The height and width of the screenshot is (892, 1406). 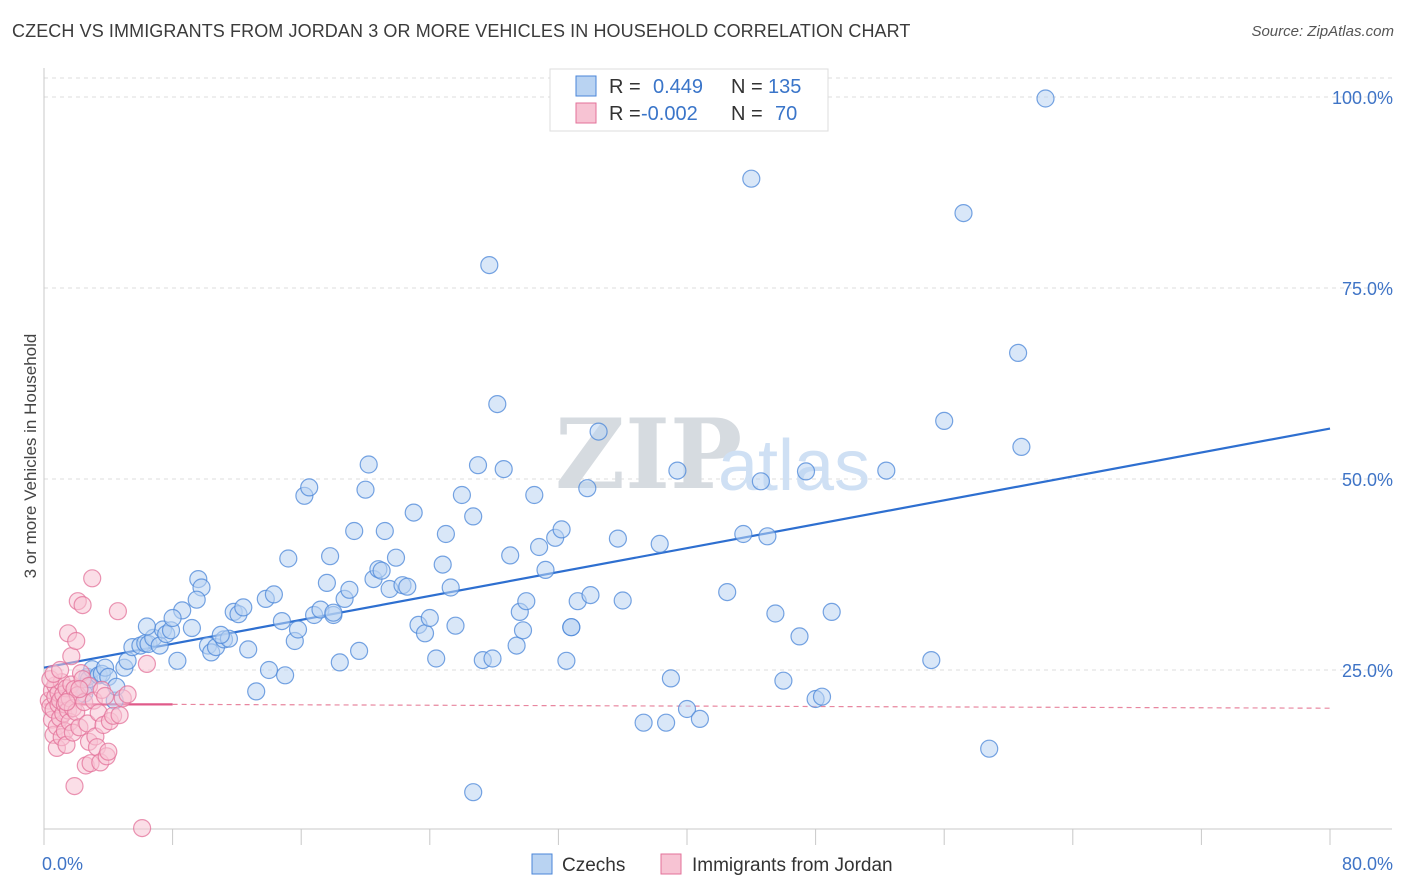 I want to click on trend-line-jordan-extension, so click(x=751, y=706).